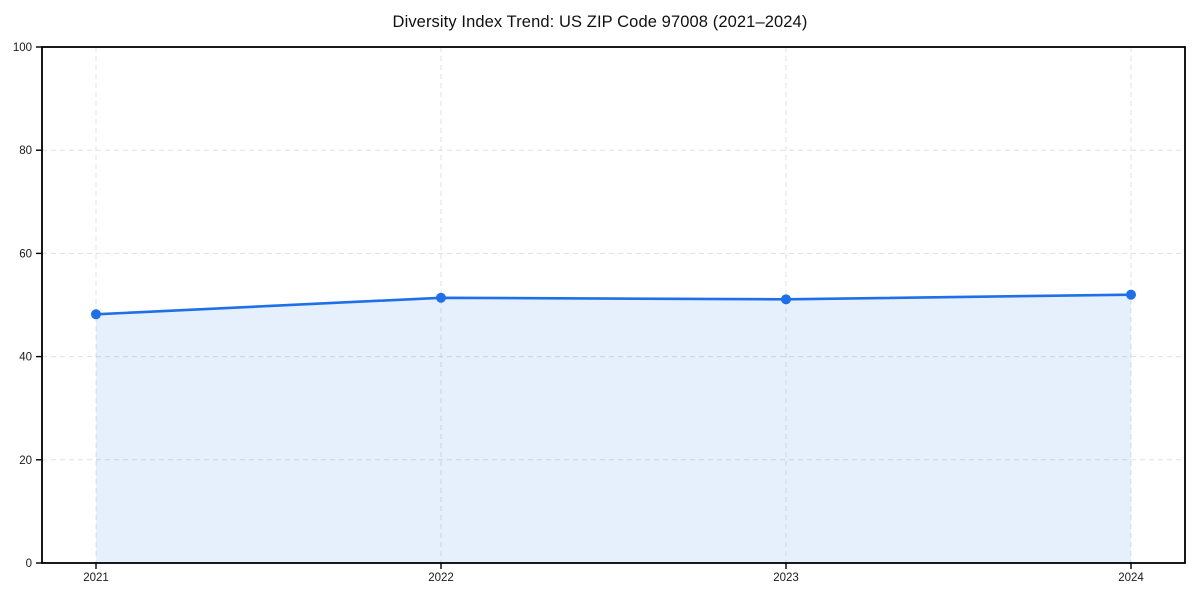  What do you see at coordinates (29, 564) in the screenshot?
I see `y-tick-label-0: 0` at bounding box center [29, 564].